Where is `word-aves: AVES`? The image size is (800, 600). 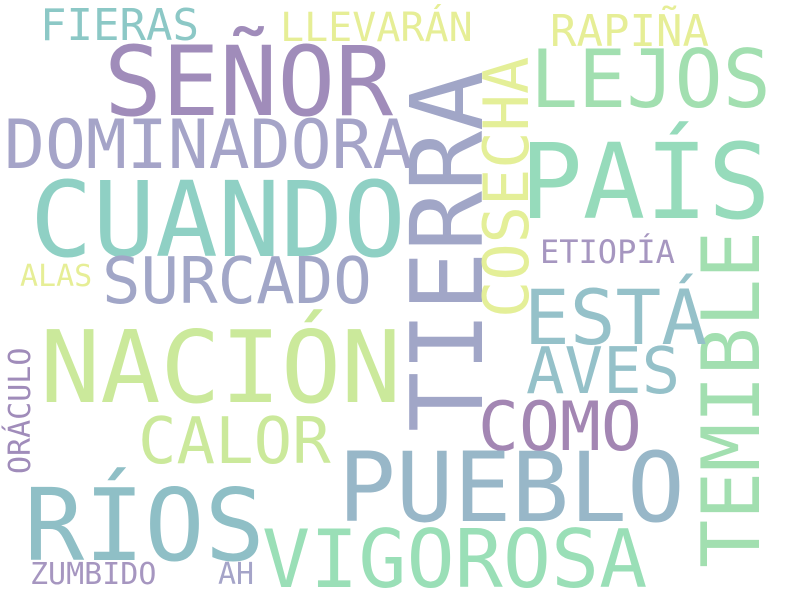 word-aves: AVES is located at coordinates (603, 372).